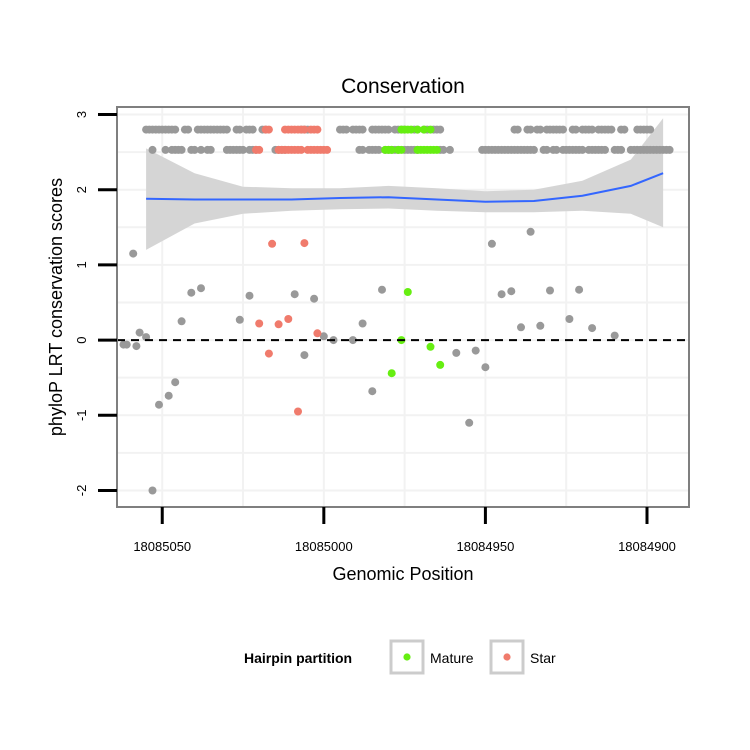 The height and width of the screenshot is (750, 750). Describe the element at coordinates (452, 658) in the screenshot. I see `legend-label-mature: Mature` at that location.